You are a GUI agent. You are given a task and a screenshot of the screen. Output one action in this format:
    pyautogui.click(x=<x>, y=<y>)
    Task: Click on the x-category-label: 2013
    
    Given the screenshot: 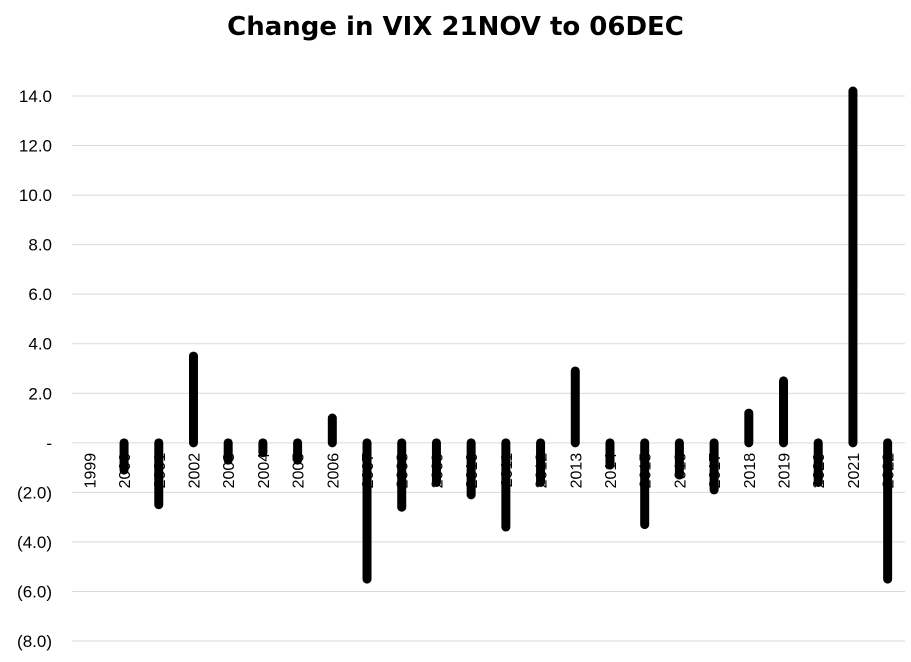 What is the action you would take?
    pyautogui.click(x=576, y=471)
    